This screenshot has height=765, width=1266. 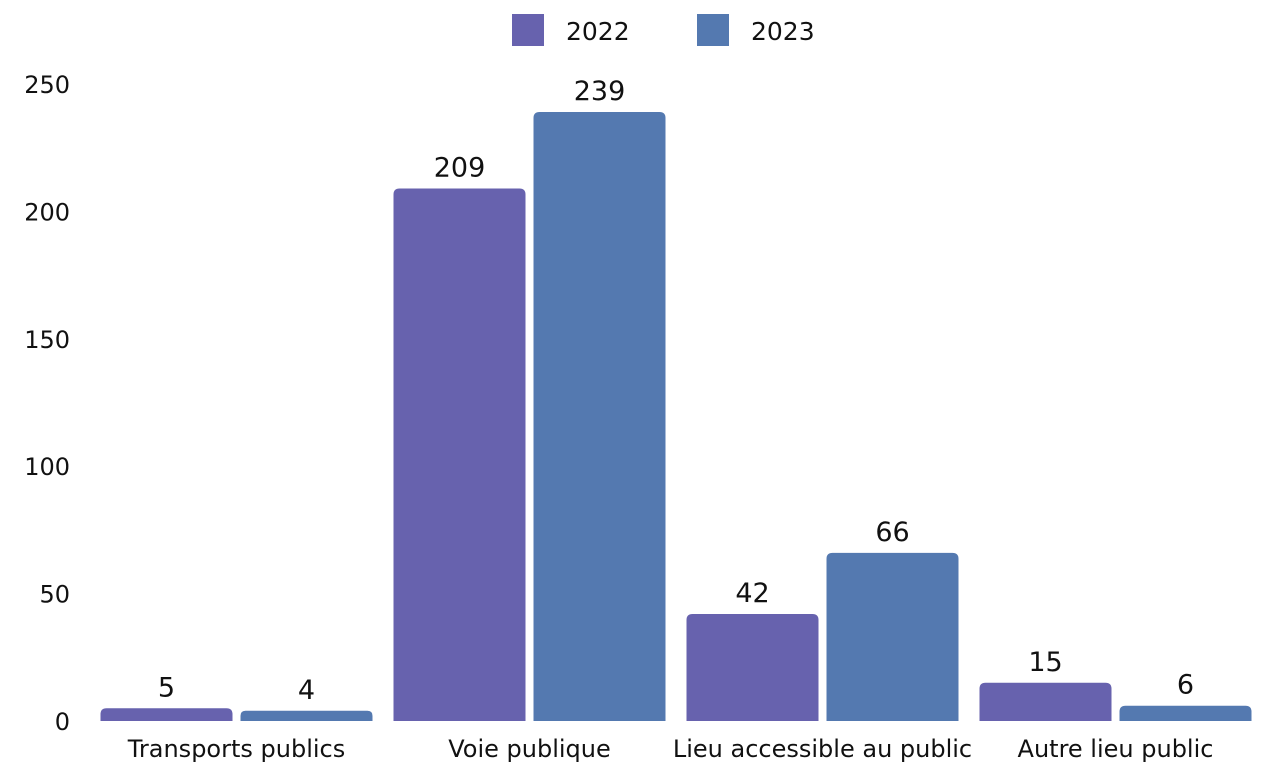 What do you see at coordinates (783, 31) in the screenshot?
I see `legend-label: 2023` at bounding box center [783, 31].